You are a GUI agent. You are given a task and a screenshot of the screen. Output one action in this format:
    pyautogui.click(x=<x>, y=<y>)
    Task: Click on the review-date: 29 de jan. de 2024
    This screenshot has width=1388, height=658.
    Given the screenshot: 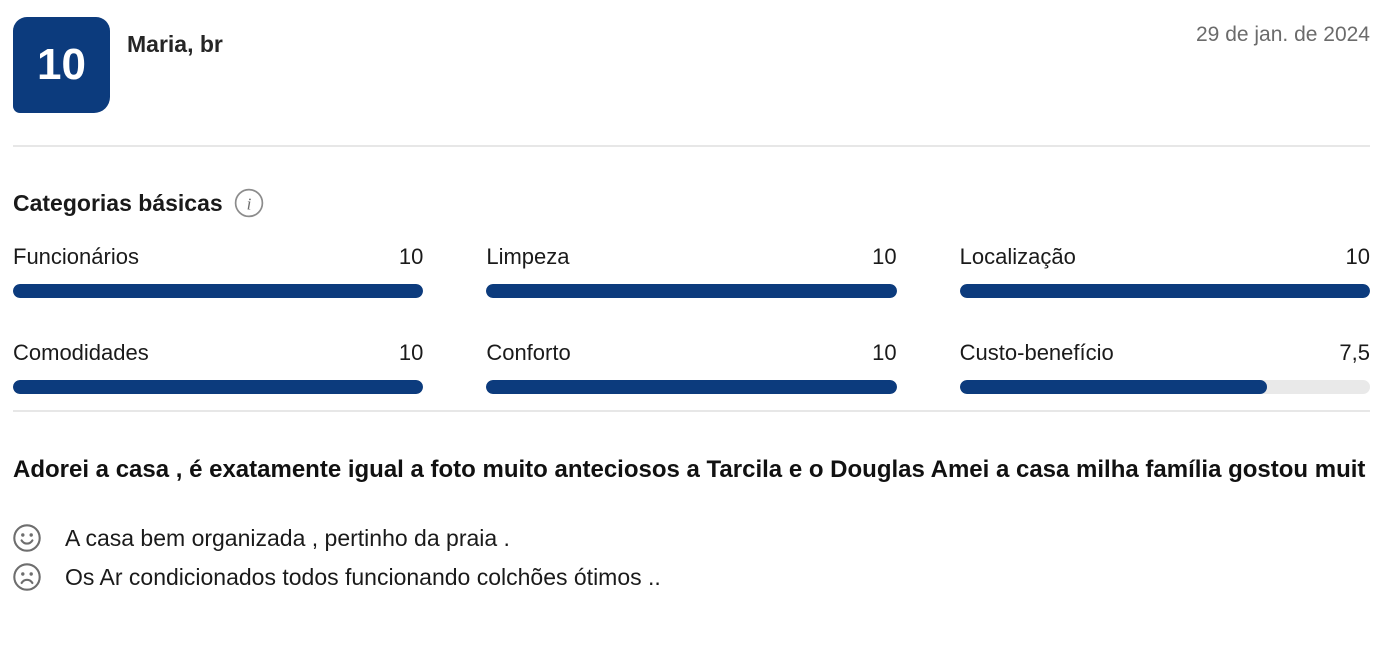 What is the action you would take?
    pyautogui.click(x=1283, y=34)
    